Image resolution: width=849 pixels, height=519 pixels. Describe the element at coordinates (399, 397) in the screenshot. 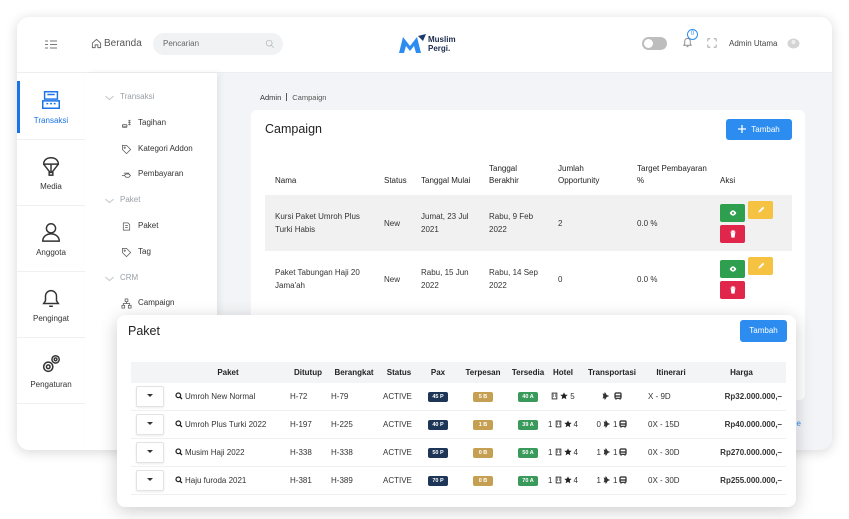

I see `cell-status: ACTIVE` at that location.